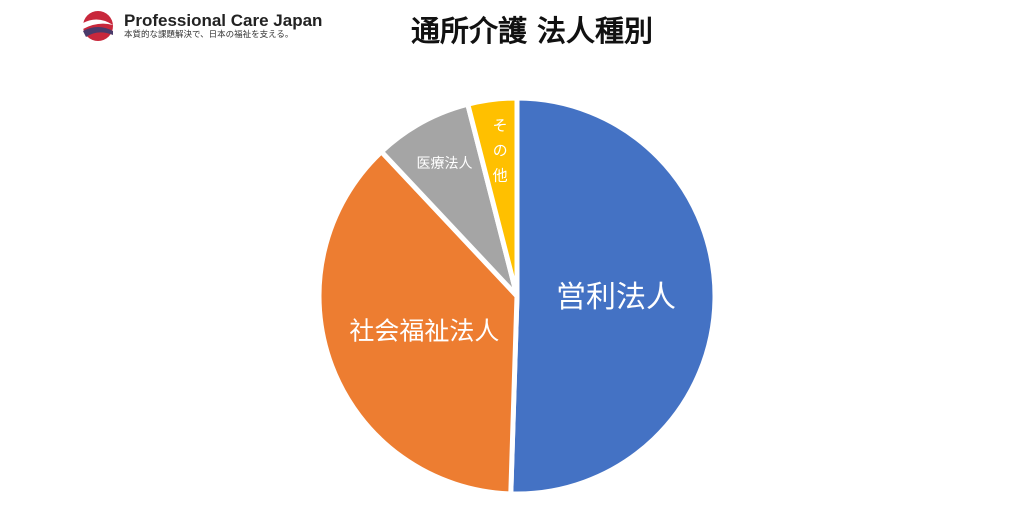 The image size is (1024, 523). I want to click on chart-title: 通所介護 法人種別, so click(532, 31).